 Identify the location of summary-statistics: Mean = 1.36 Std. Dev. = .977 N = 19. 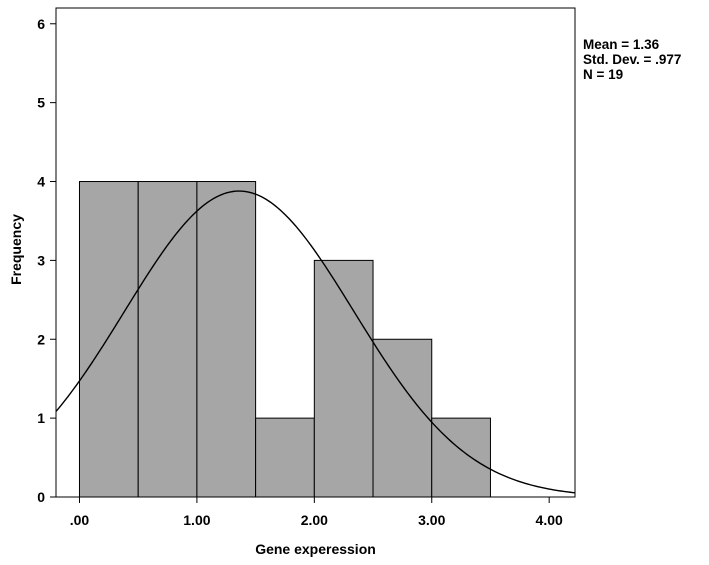
(632, 59).